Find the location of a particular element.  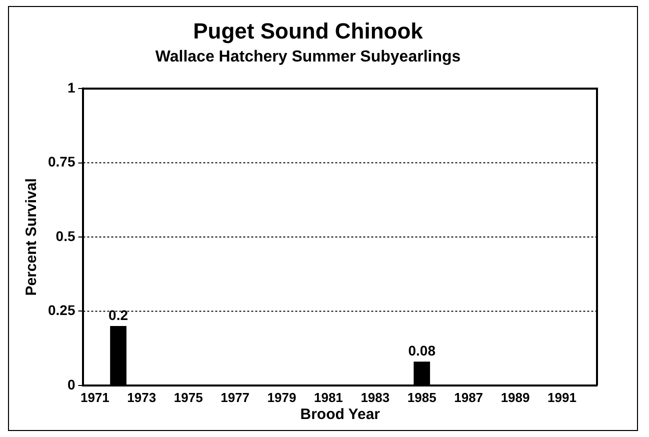

x-tick-label: 1977 is located at coordinates (235, 397).